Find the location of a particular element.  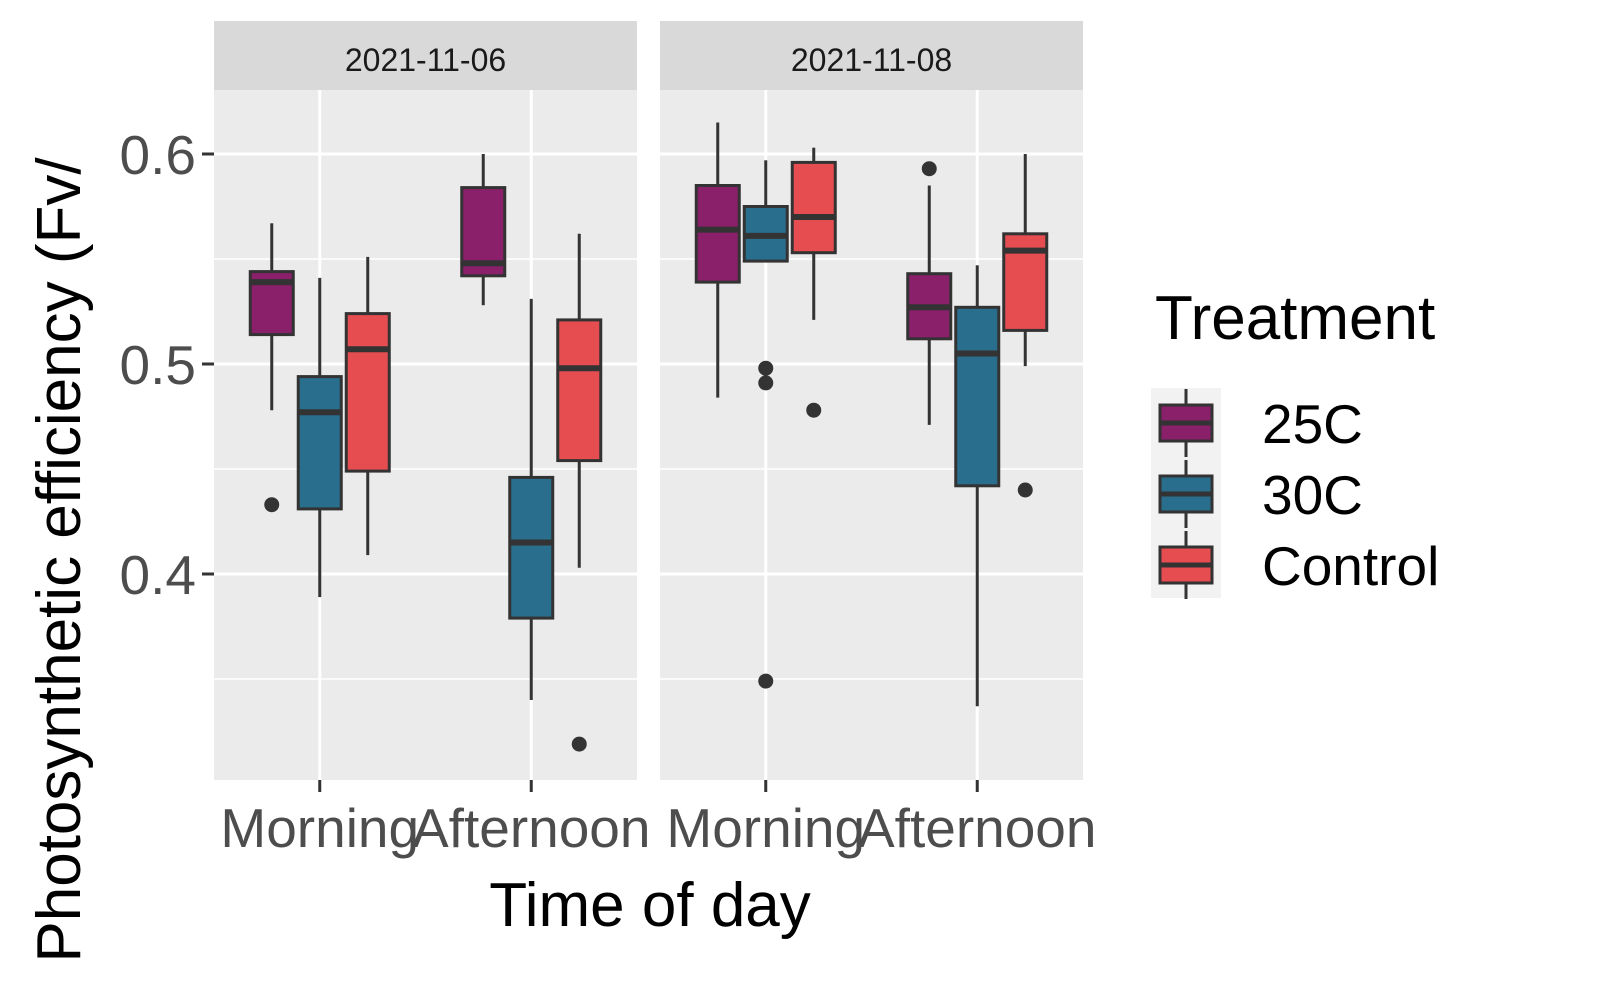

y-axis: 0.4 0.5 0.6 is located at coordinates (167, 365).